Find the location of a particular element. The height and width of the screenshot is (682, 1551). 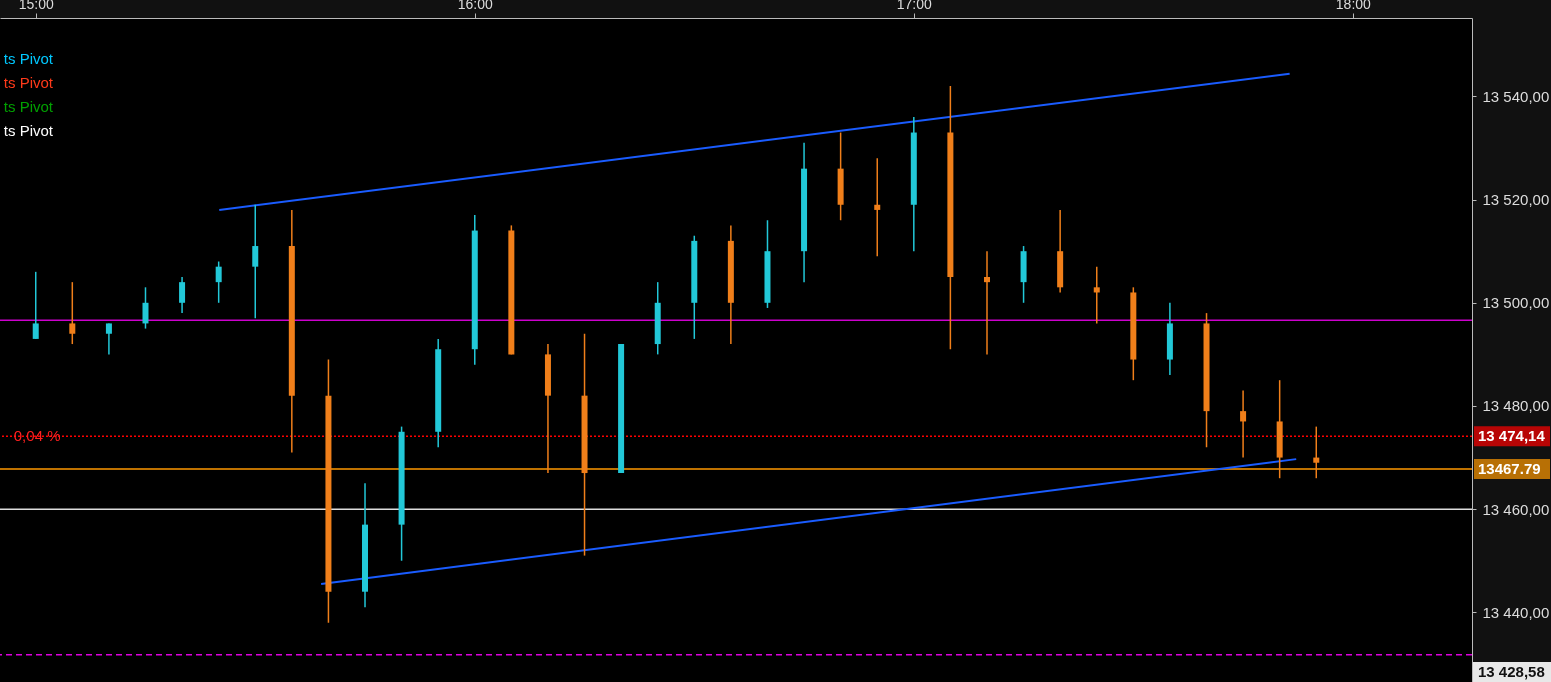

y-tick-label: 13 480,00 is located at coordinates (1516, 406).